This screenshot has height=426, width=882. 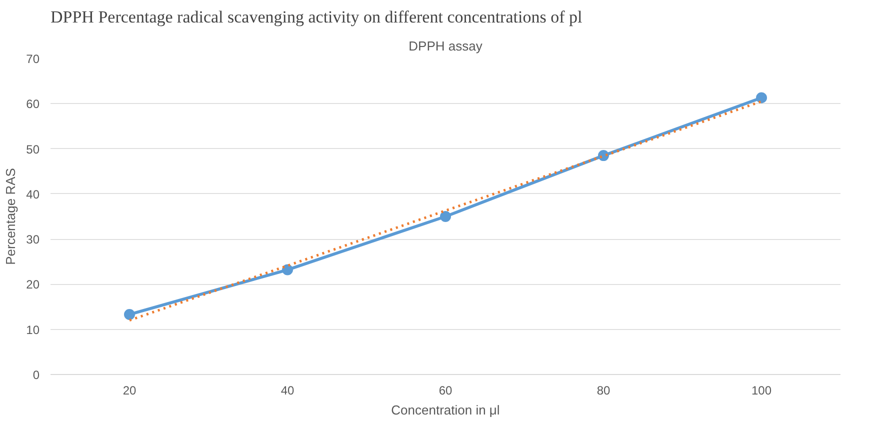 I want to click on y-tick-label: 60, so click(x=33, y=104).